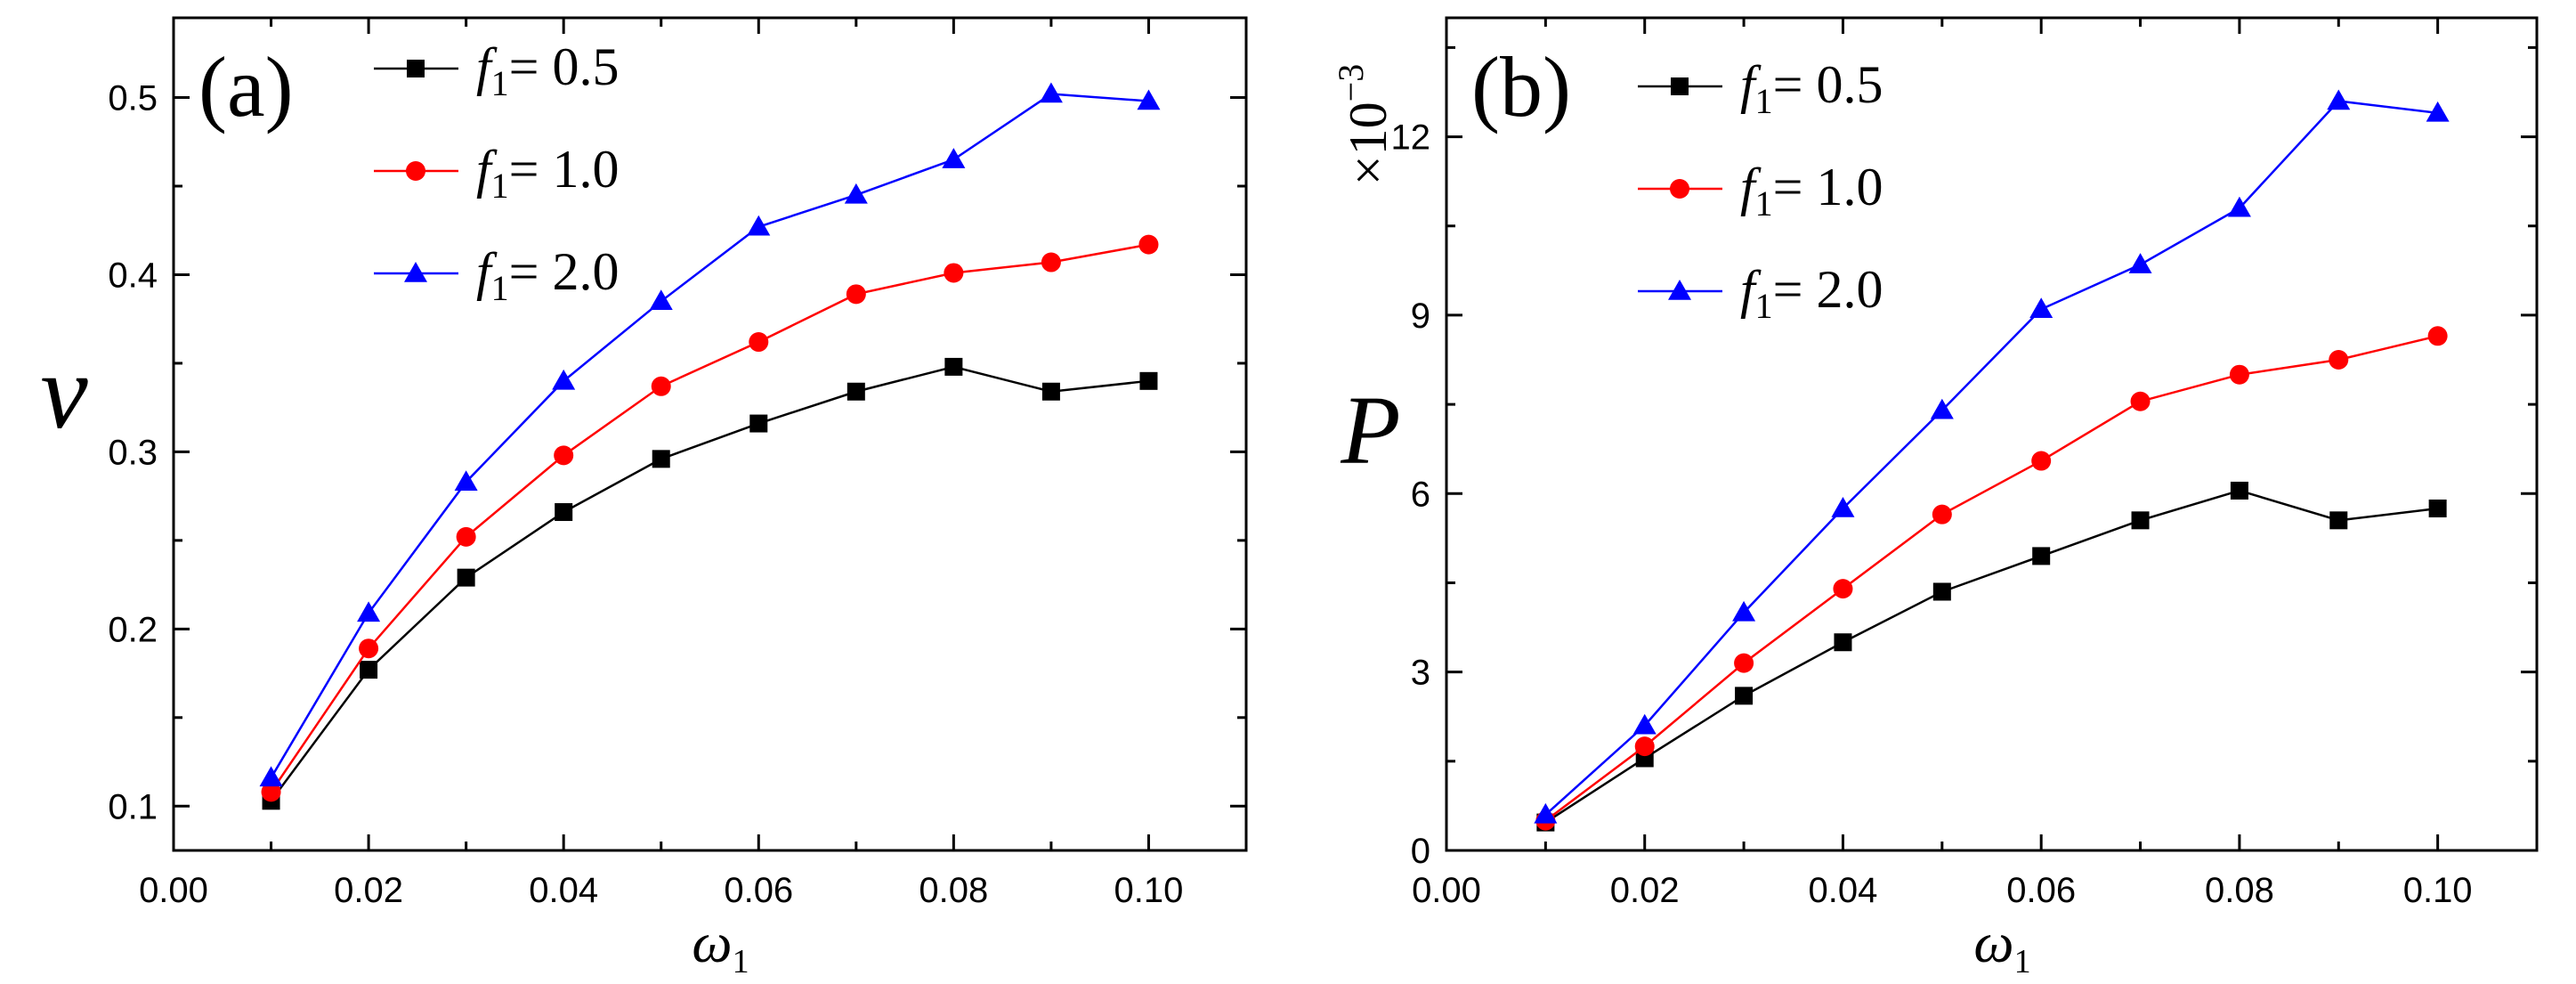 The height and width of the screenshot is (984, 2576). I want to click on legend-label-value: = 2.0, so click(565, 271).